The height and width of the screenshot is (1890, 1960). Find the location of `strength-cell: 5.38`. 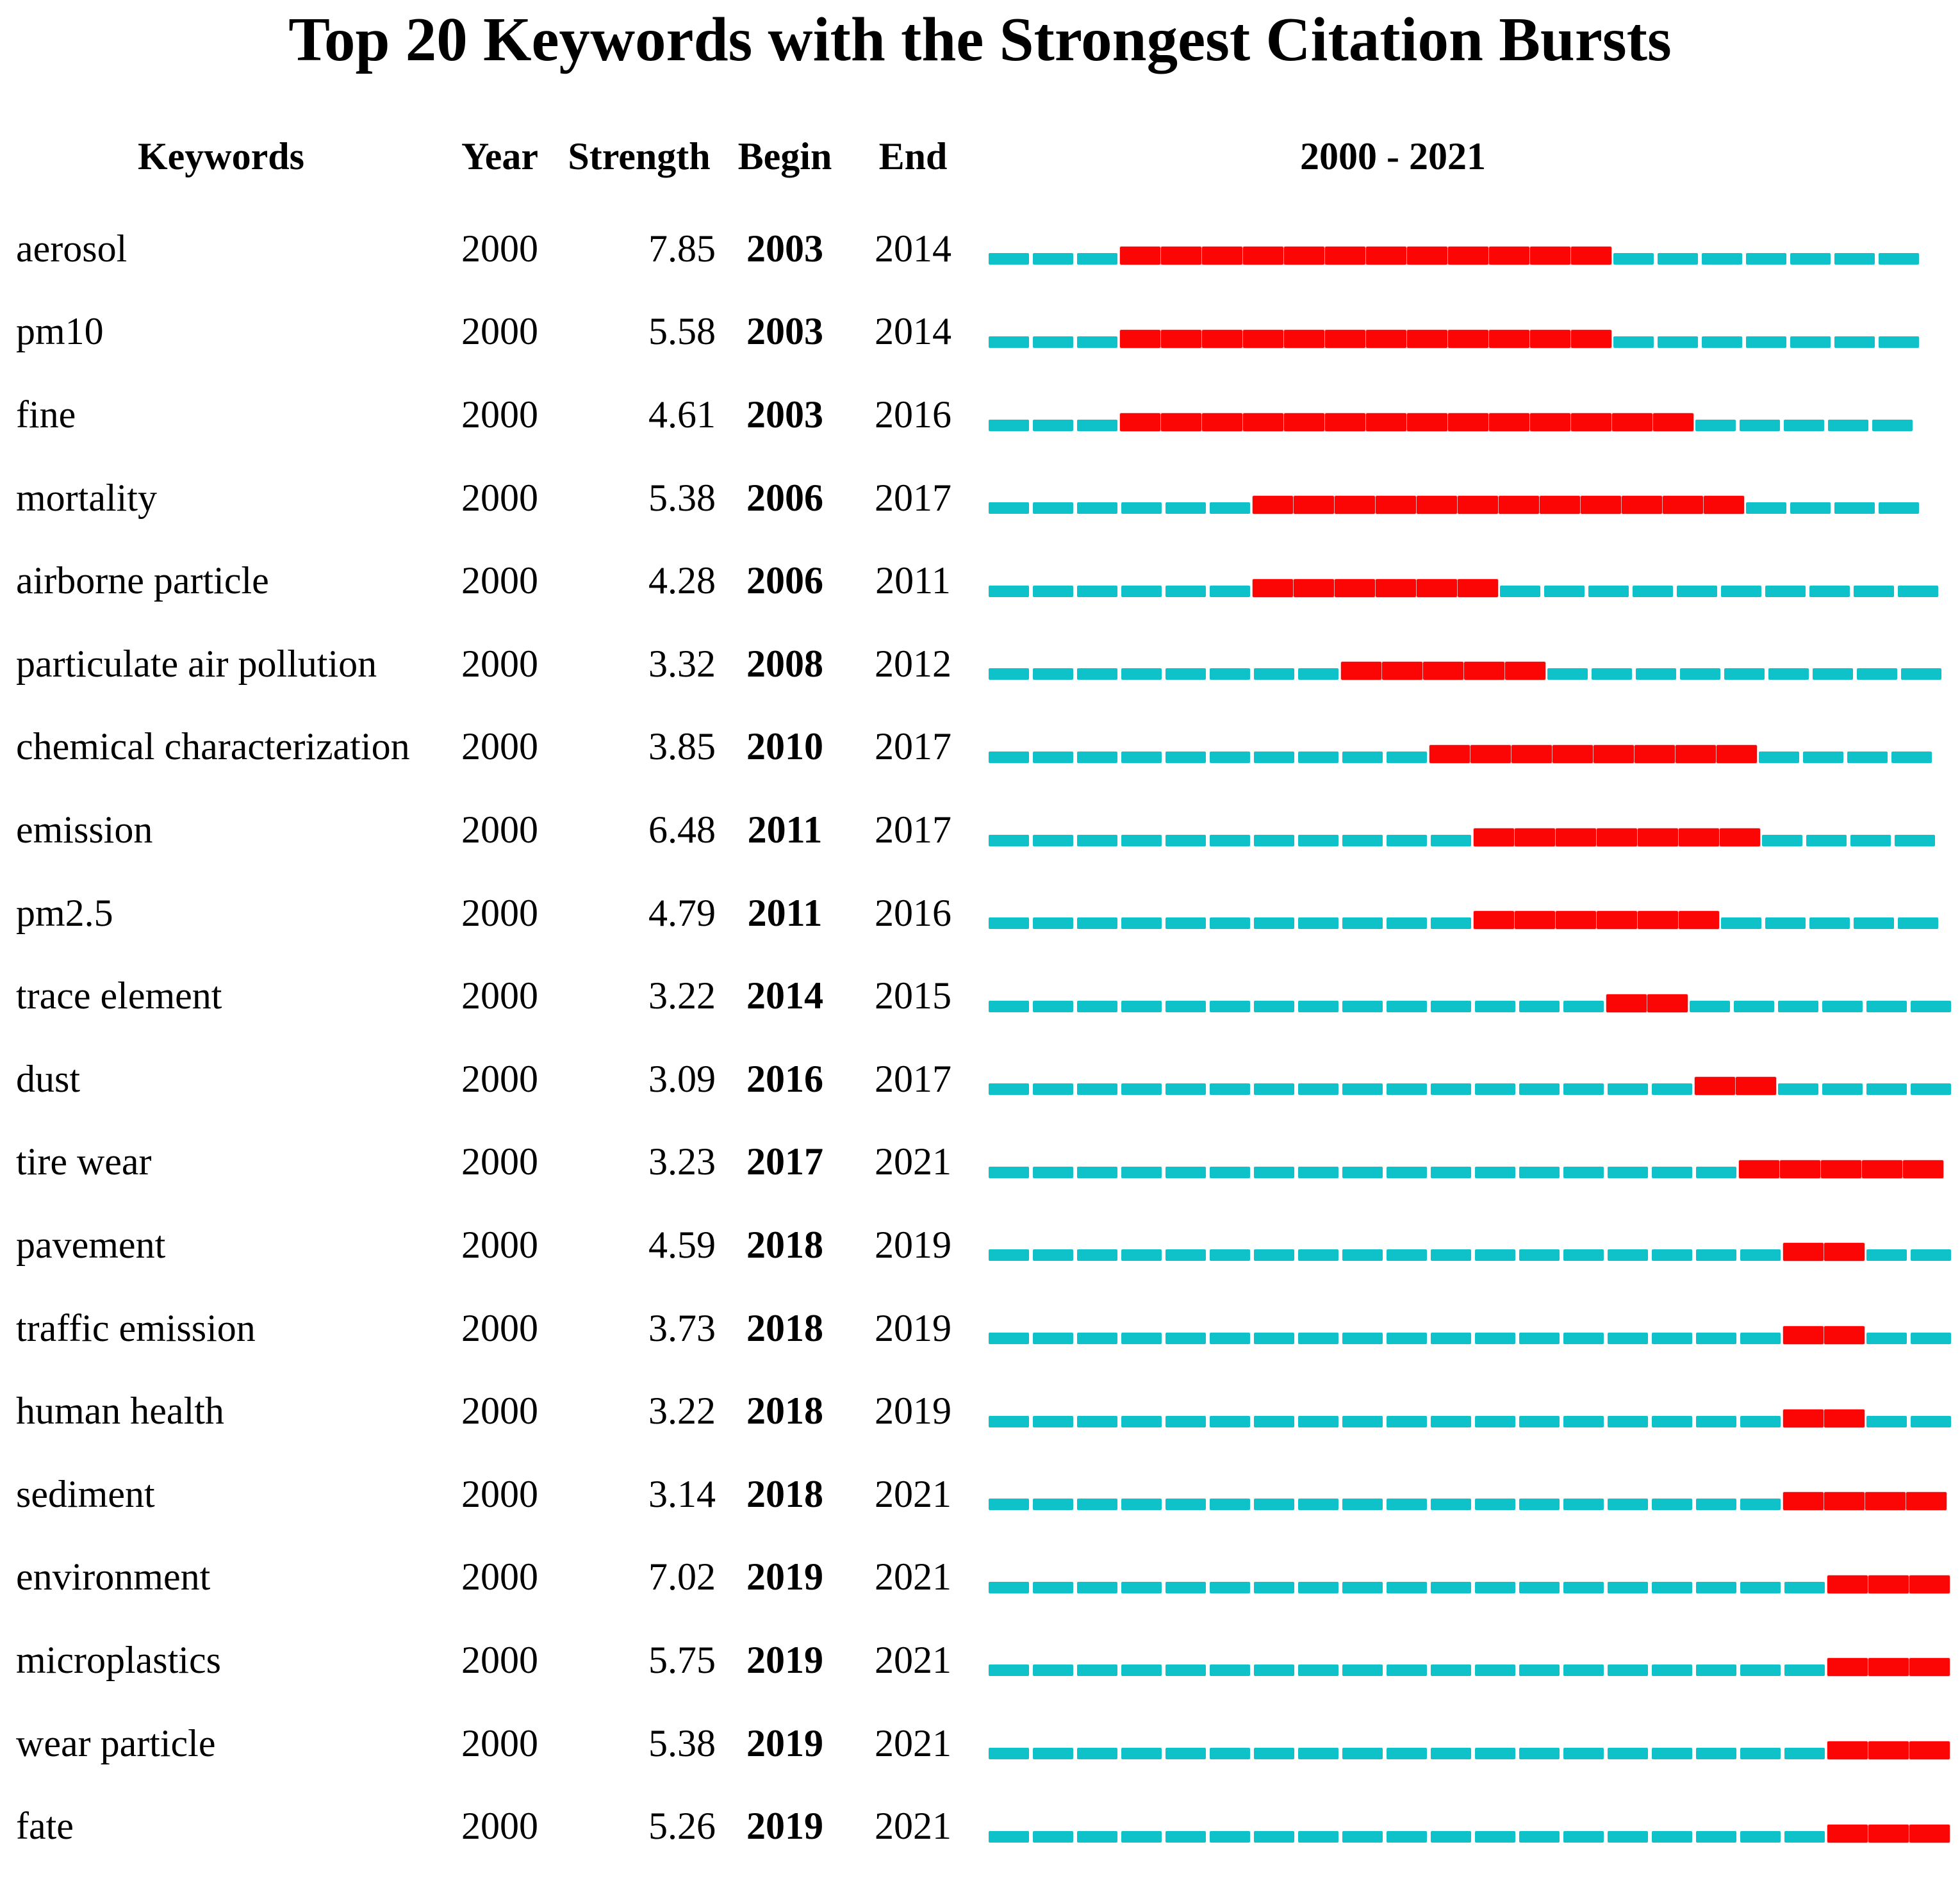

strength-cell: 5.38 is located at coordinates (682, 497).